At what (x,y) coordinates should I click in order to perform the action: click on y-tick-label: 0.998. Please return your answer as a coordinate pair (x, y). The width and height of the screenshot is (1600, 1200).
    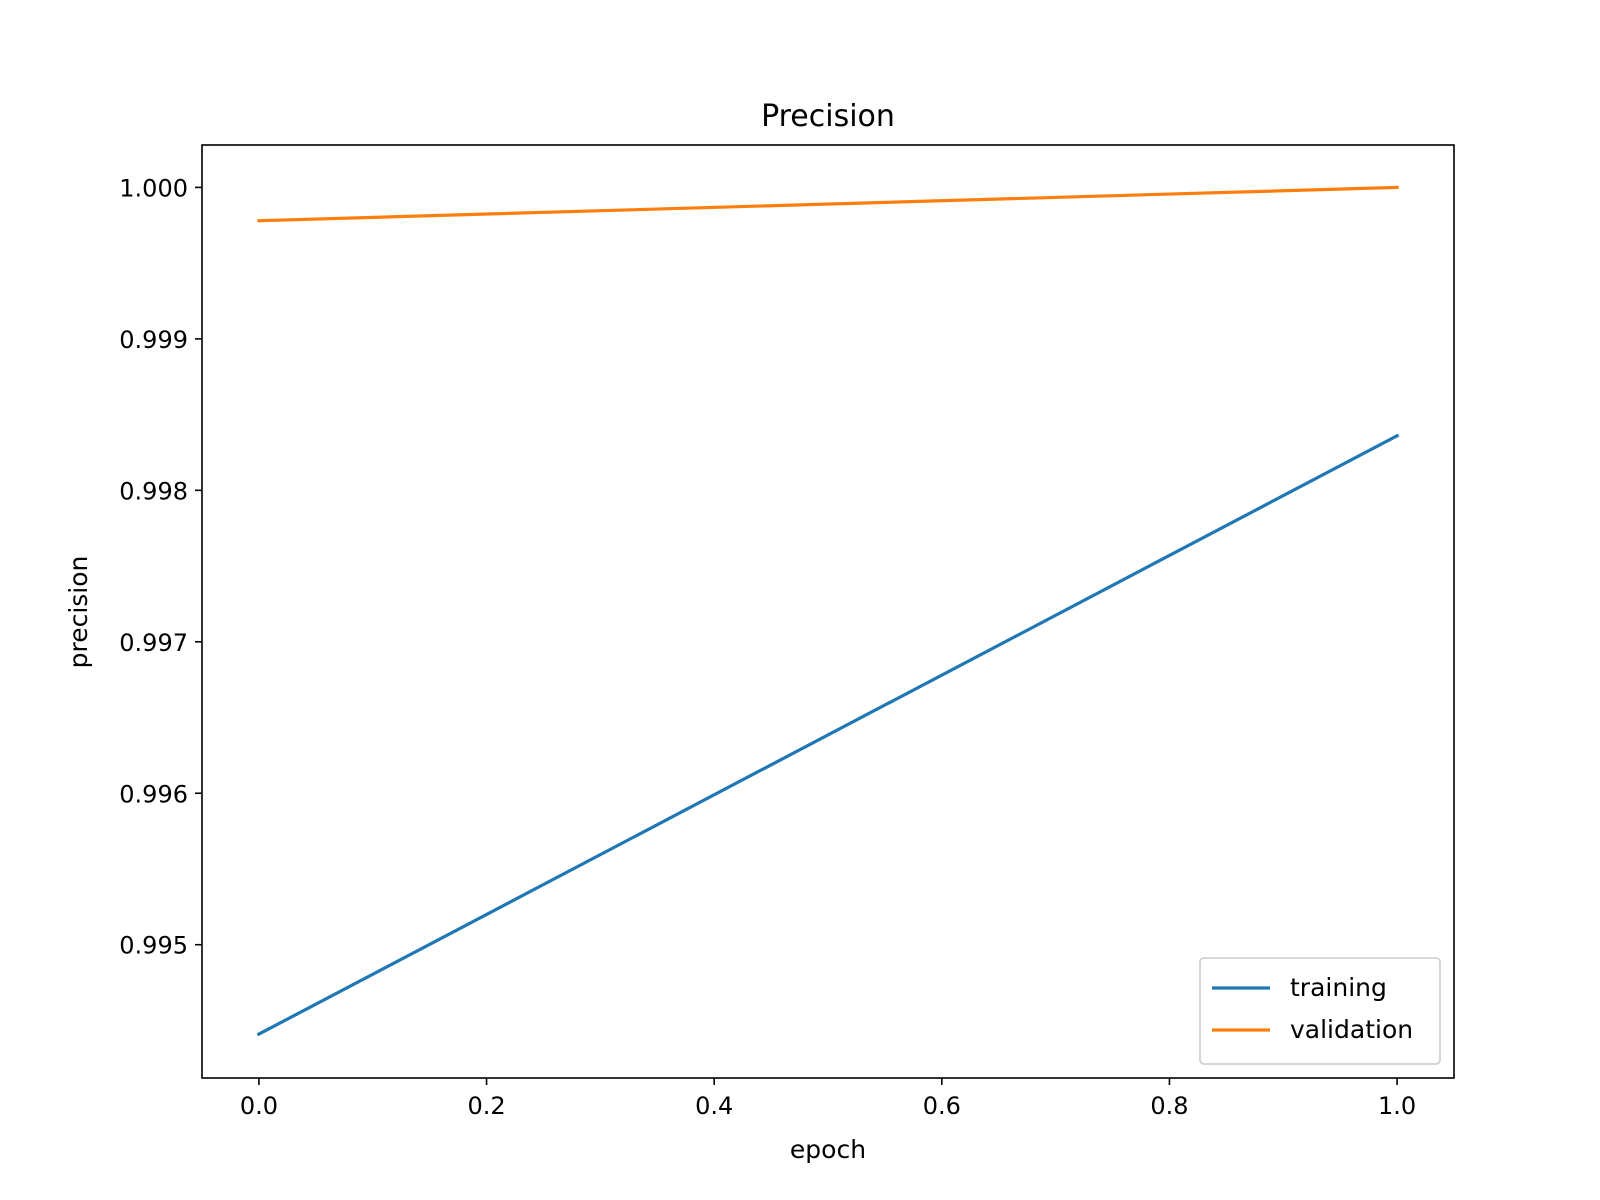
    Looking at the image, I should click on (153, 491).